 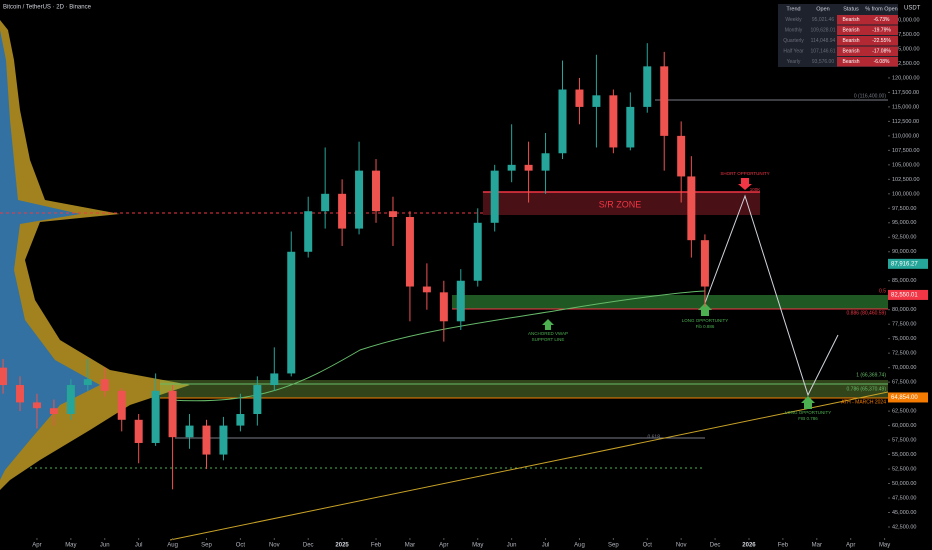 What do you see at coordinates (793, 52) in the screenshot?
I see `table-cell: Half Year` at bounding box center [793, 52].